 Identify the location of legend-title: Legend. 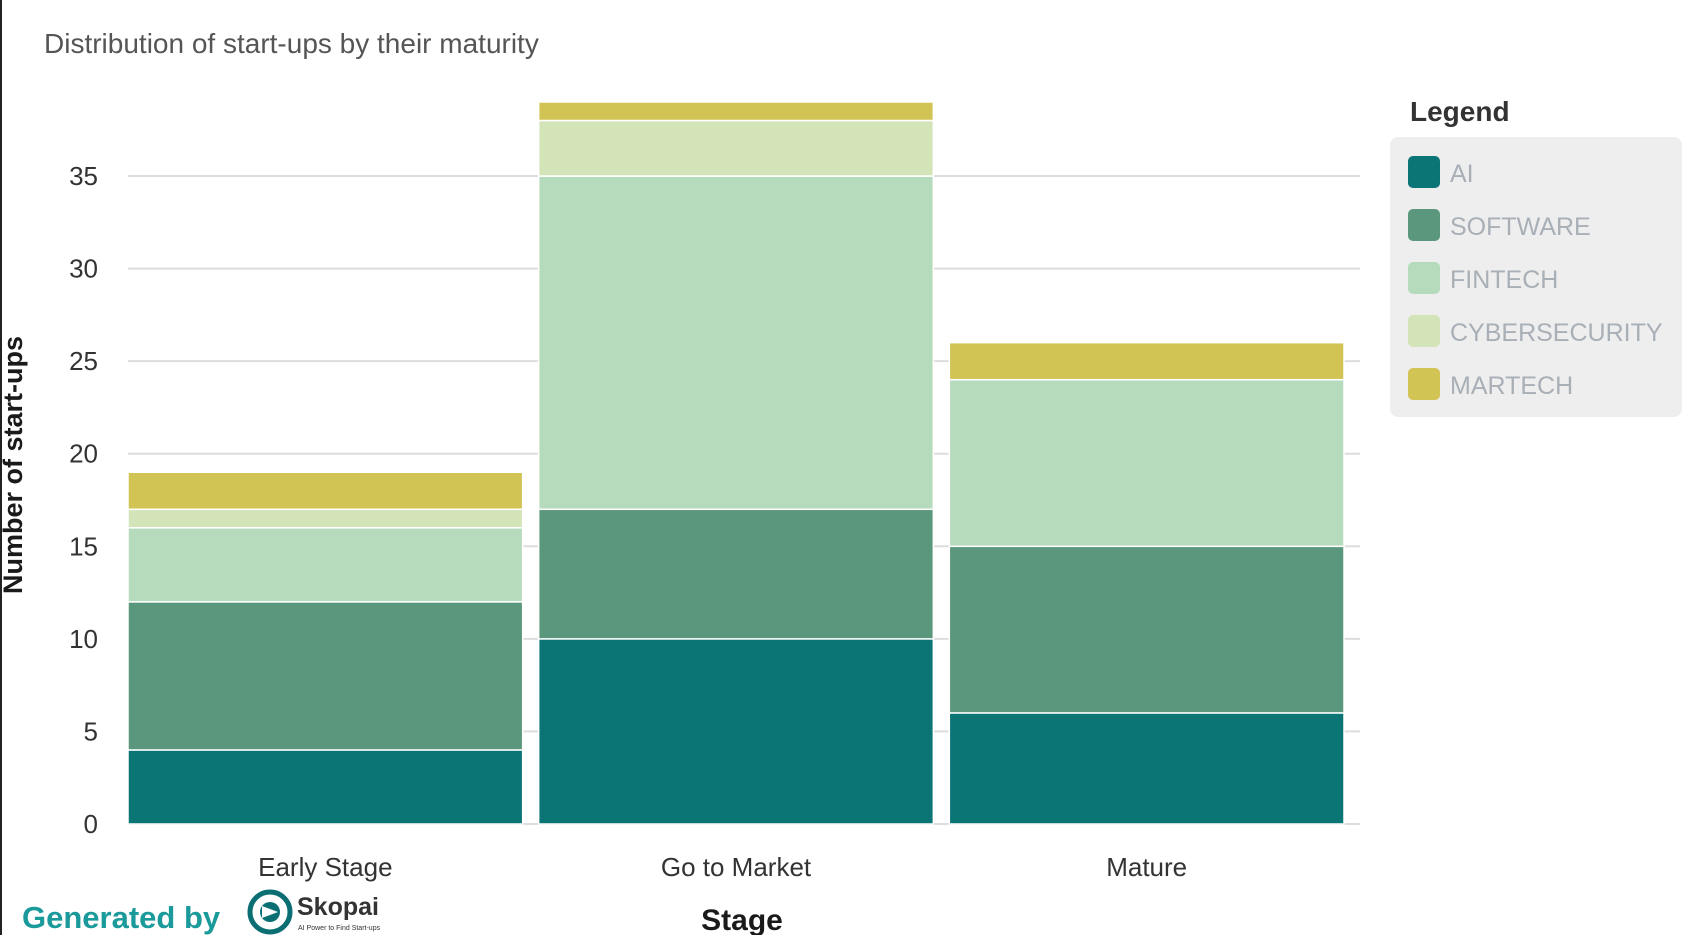
(1460, 111).